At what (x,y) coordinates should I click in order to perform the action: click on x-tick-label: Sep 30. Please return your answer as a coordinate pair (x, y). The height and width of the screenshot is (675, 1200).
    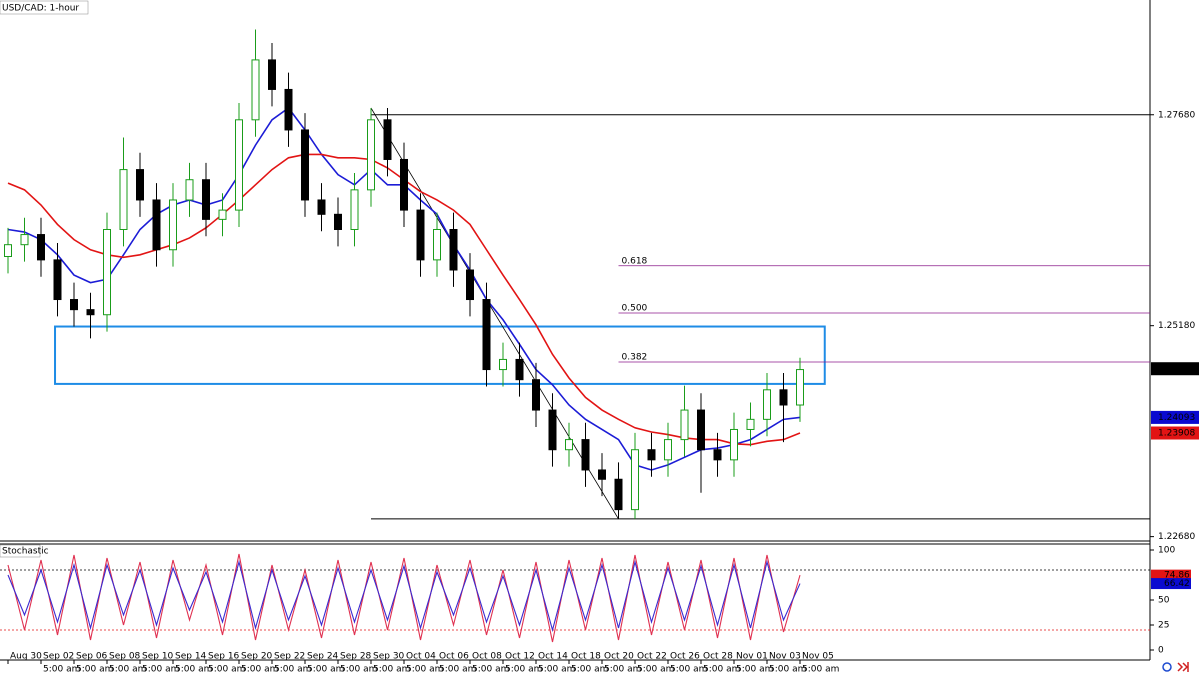
    Looking at the image, I should click on (389, 657).